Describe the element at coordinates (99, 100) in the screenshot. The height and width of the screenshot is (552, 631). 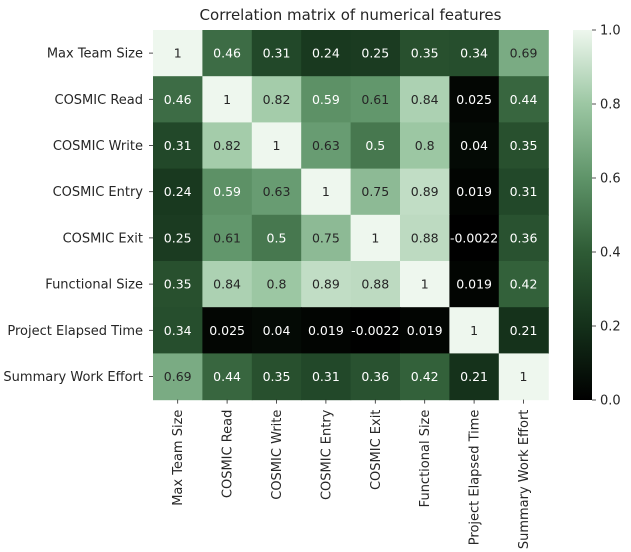
I see `y-tick-label: COSMIC Read` at that location.